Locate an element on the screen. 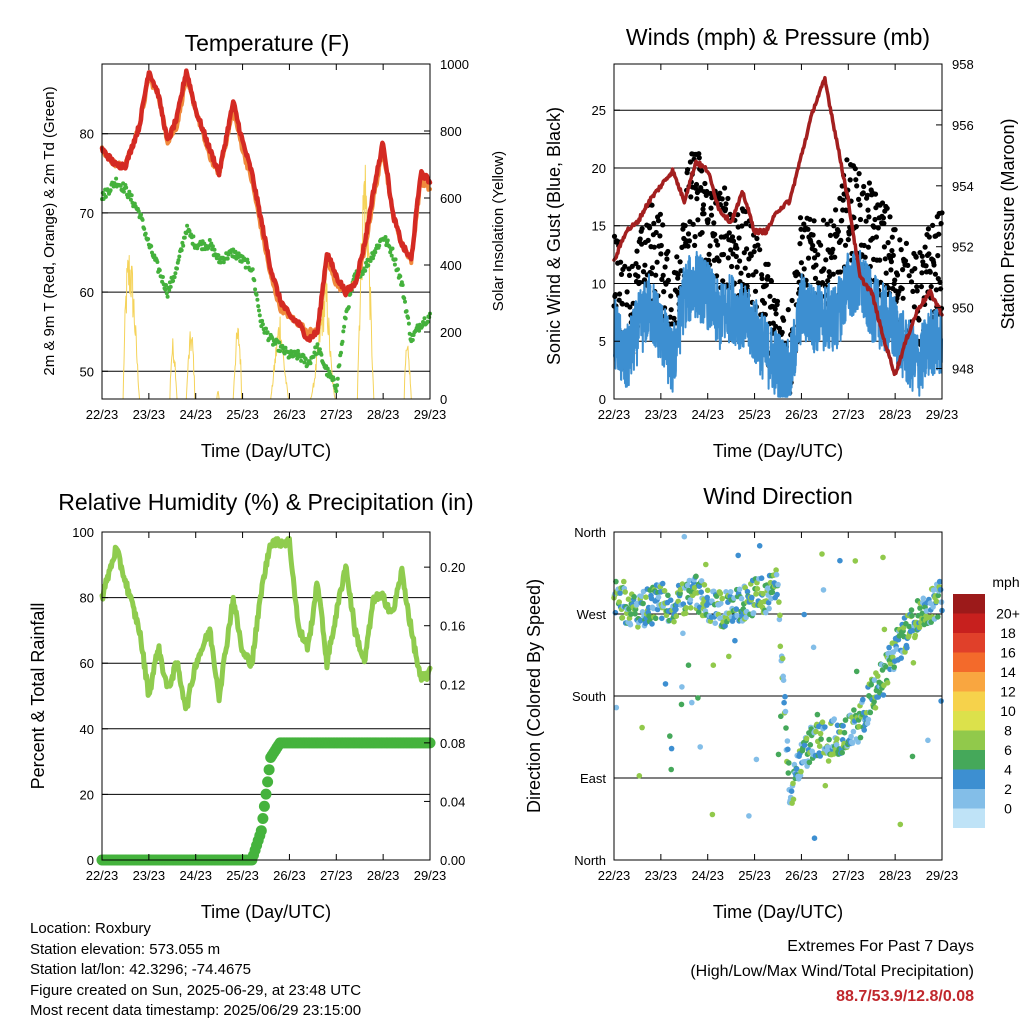 Image resolution: width=1024 pixels, height=1024 pixels. colorbar-label: 12 is located at coordinates (1008, 692).